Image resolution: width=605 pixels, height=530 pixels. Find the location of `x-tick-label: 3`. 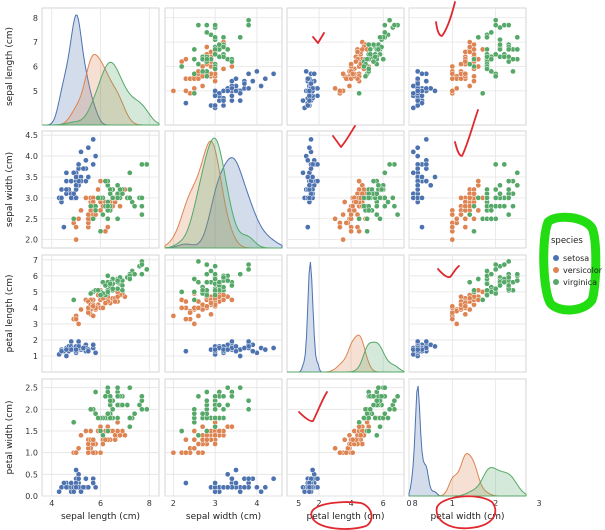

x-tick-label: 3 is located at coordinates (215, 503).